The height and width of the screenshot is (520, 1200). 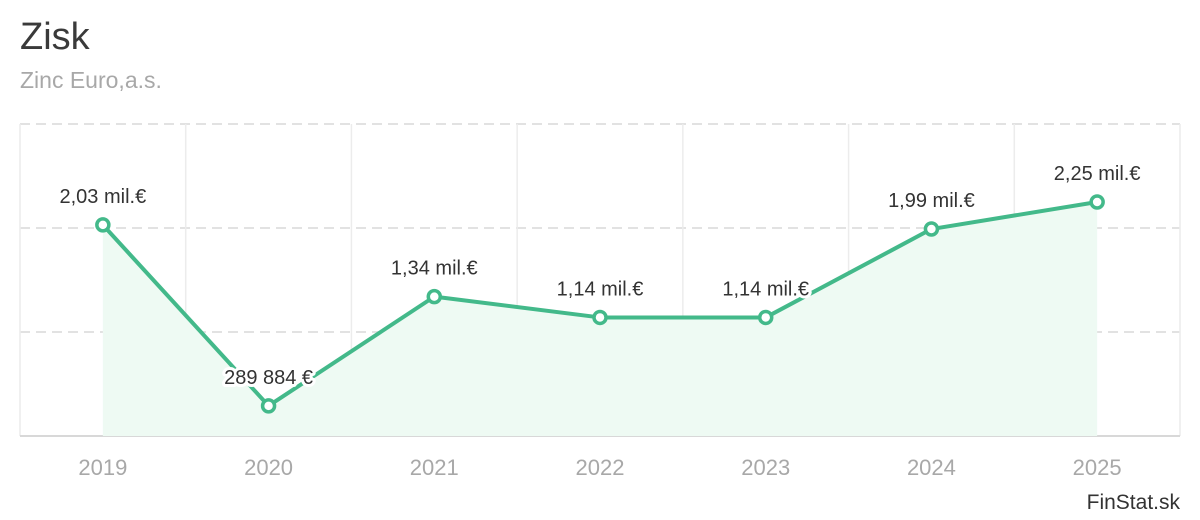 I want to click on data-label-halo: 289 884 €, so click(x=268, y=378).